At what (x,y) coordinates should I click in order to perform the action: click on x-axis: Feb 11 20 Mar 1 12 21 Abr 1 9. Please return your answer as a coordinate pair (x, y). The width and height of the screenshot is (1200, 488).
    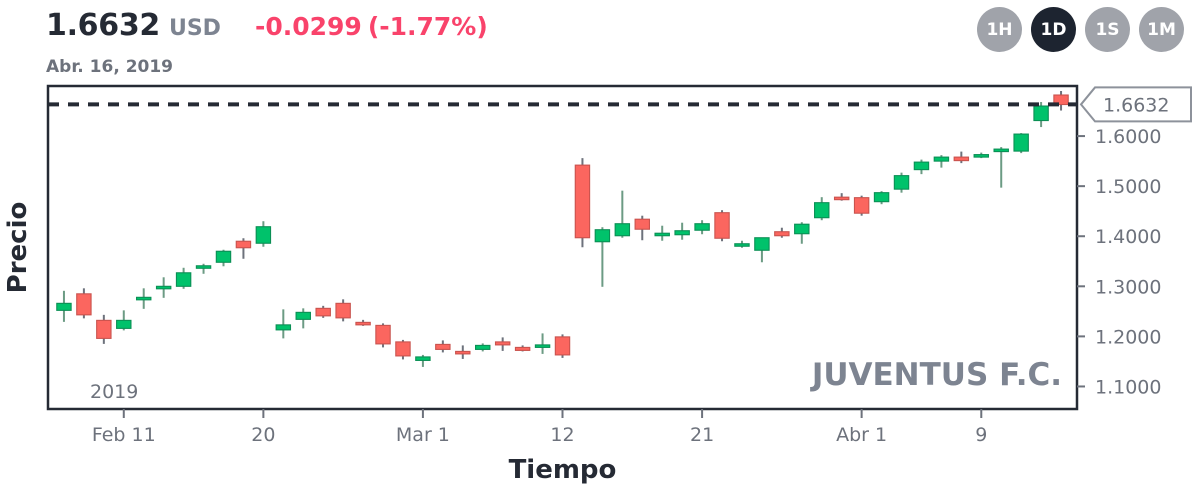
    Looking at the image, I should click on (539, 427).